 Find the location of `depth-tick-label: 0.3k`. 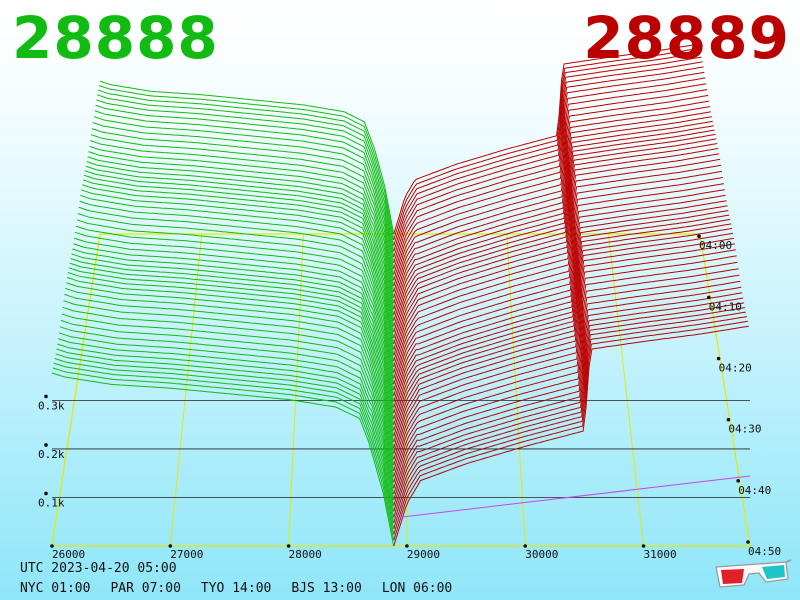

depth-tick-label: 0.3k is located at coordinates (51, 405).